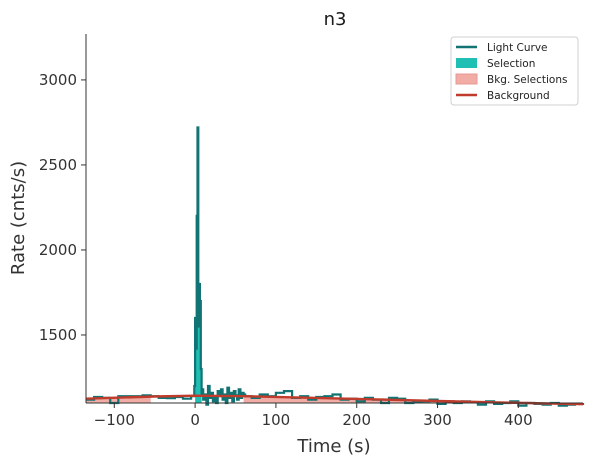 The height and width of the screenshot is (469, 592). Describe the element at coordinates (58, 165) in the screenshot. I see `y-tick-label: 2500` at that location.